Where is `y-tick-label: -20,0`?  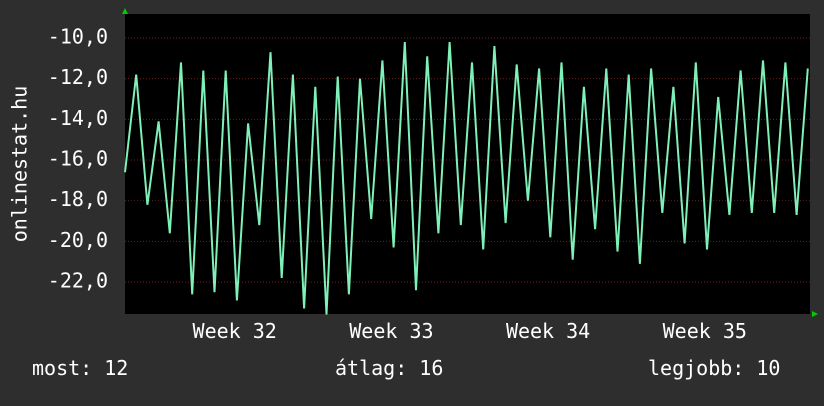 y-tick-label: -20,0 is located at coordinates (78, 240).